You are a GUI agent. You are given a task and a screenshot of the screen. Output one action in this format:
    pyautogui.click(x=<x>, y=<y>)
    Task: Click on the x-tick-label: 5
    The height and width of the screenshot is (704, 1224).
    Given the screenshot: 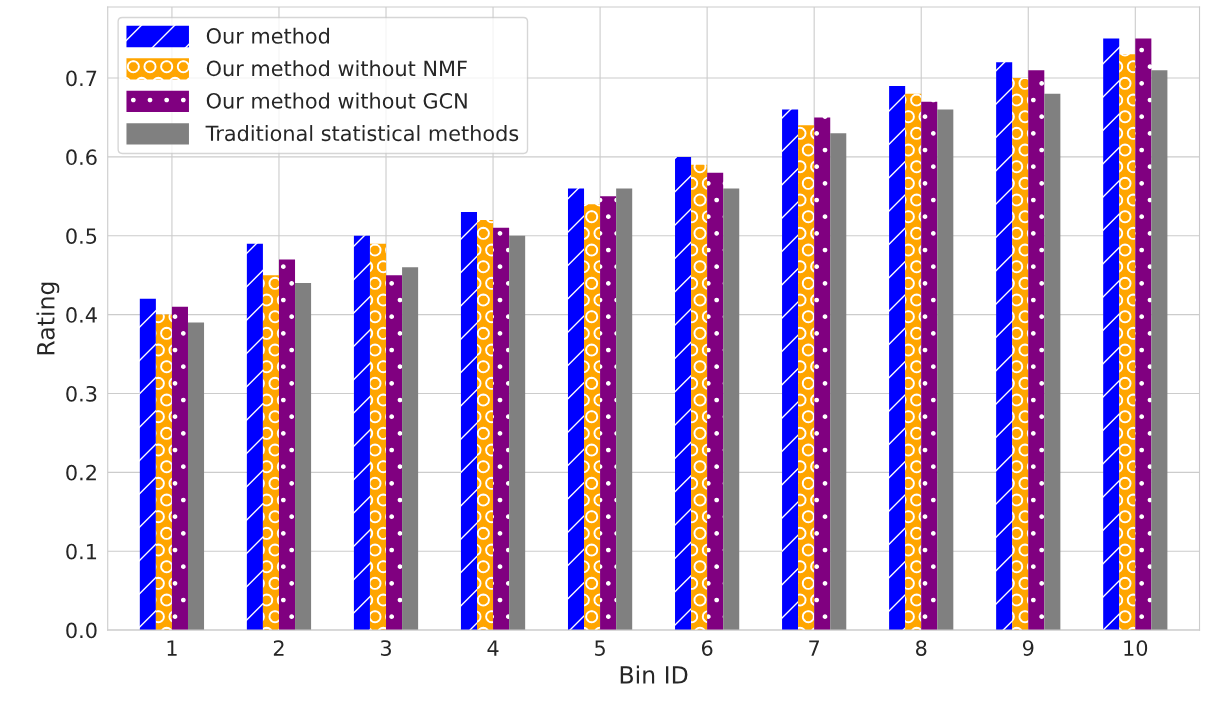 What is the action you would take?
    pyautogui.click(x=600, y=648)
    